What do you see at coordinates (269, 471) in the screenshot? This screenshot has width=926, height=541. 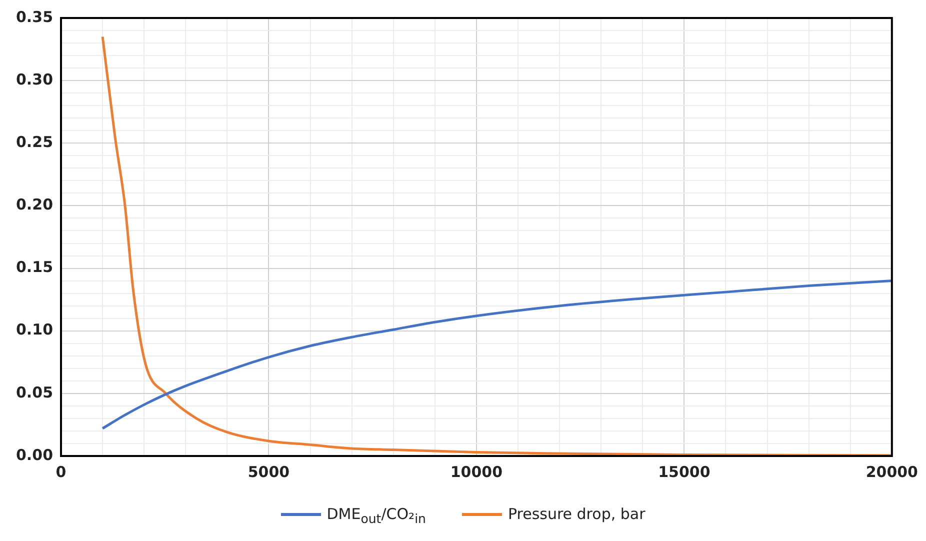 I see `x-tick-label: 5000` at bounding box center [269, 471].